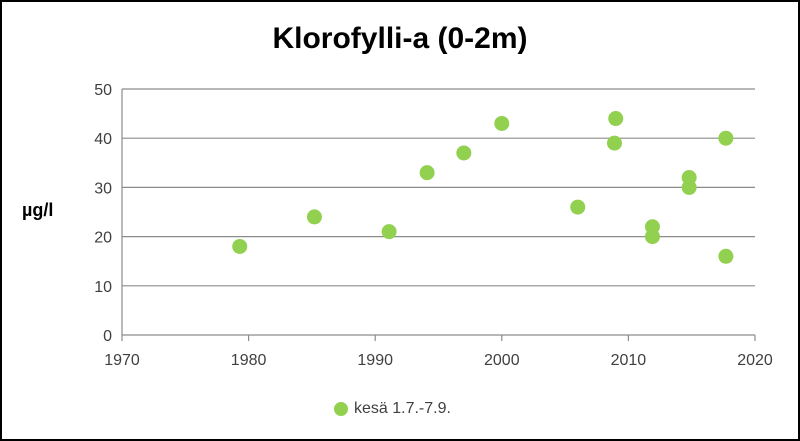  What do you see at coordinates (38, 210) in the screenshot?
I see `y-axis-label: µg/l` at bounding box center [38, 210].